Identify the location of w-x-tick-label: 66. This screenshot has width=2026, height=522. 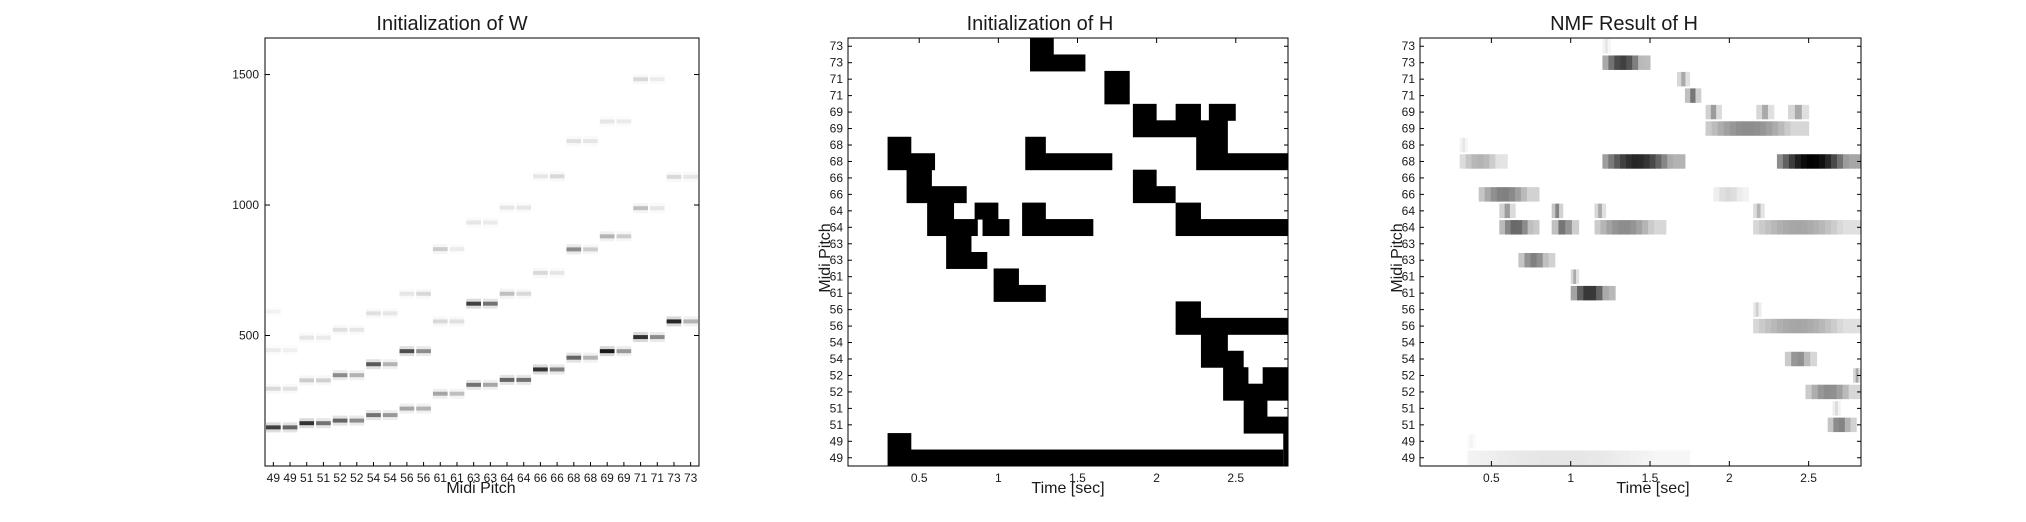
(557, 478).